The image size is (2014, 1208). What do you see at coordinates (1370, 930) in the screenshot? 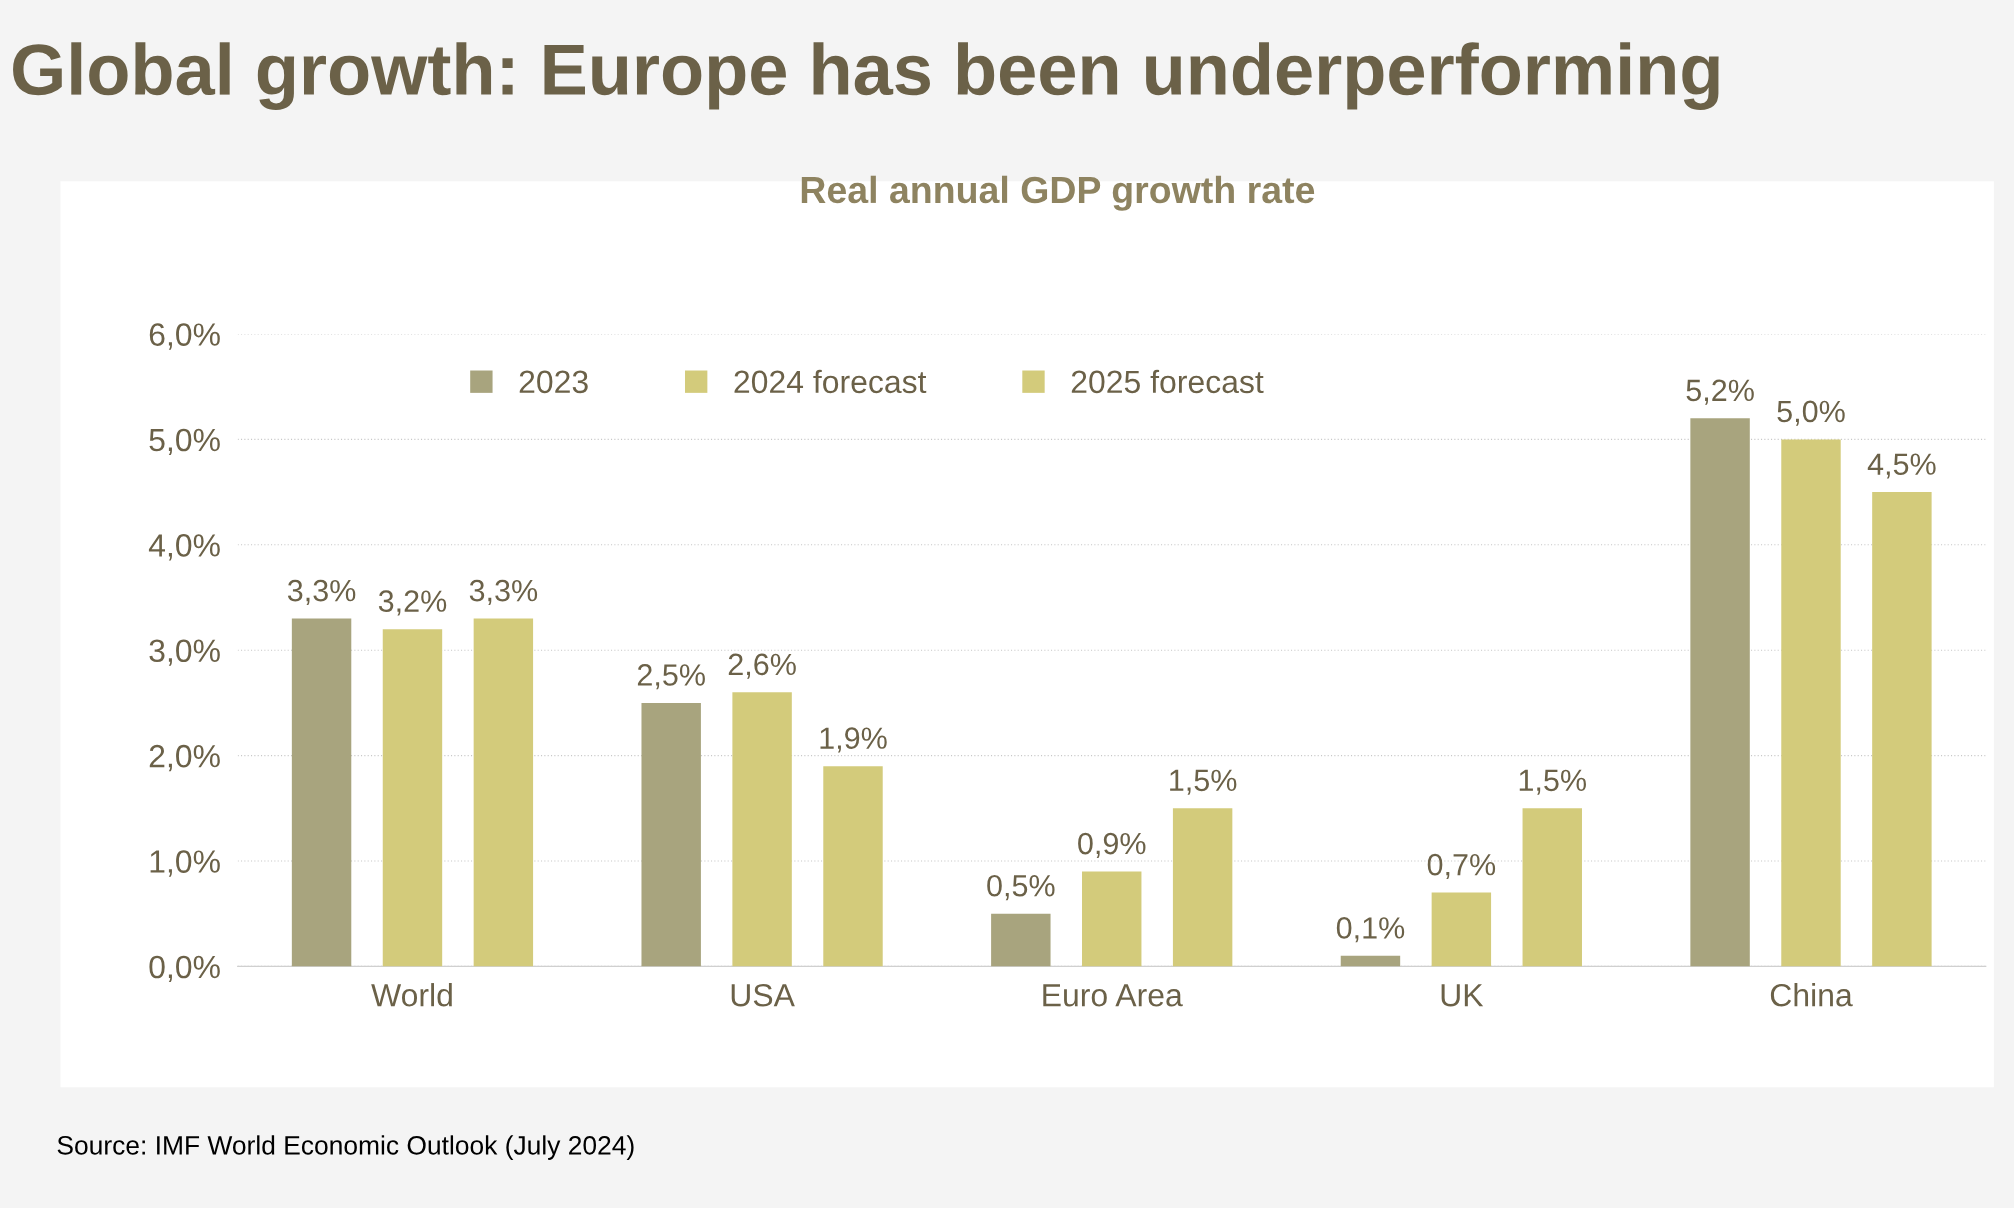
I see `data-label: 0,1%` at bounding box center [1370, 930].